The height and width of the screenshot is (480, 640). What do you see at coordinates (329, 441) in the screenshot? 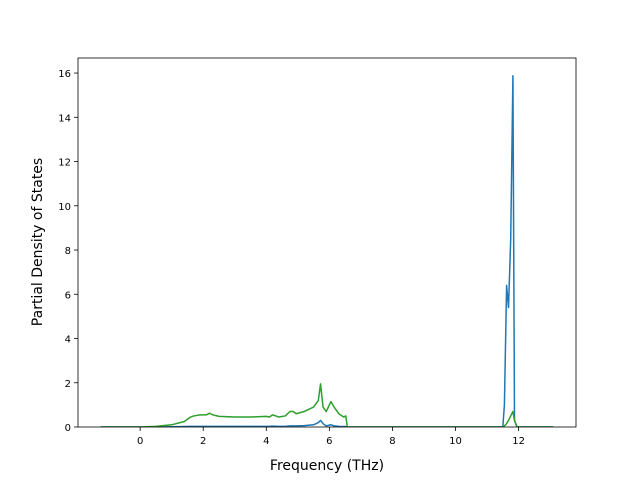
I see `x-tick-label: 6` at bounding box center [329, 441].